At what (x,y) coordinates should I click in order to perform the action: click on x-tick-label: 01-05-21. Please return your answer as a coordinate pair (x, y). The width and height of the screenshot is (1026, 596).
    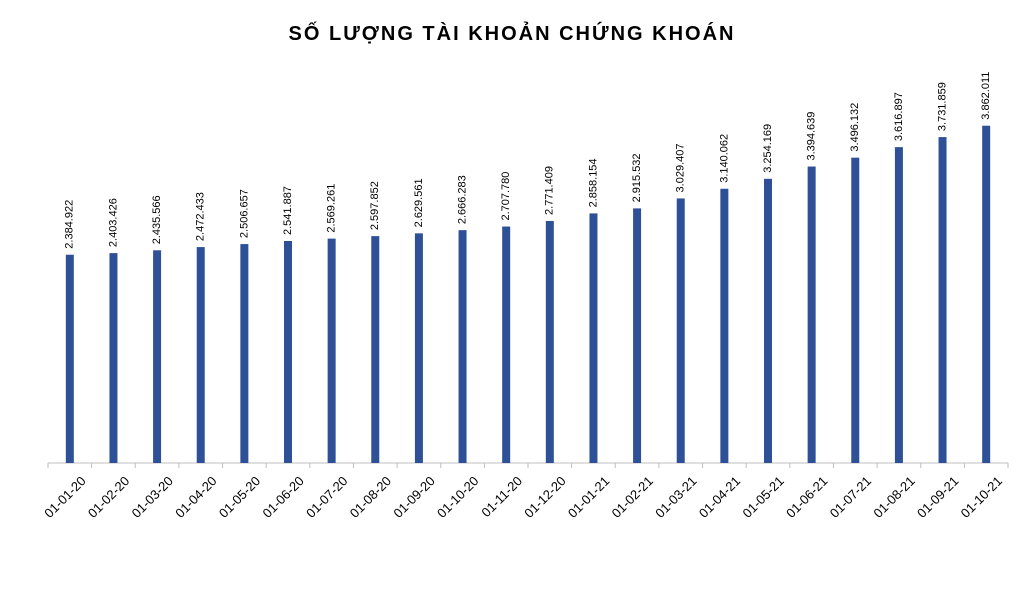
    Looking at the image, I should click on (762, 496).